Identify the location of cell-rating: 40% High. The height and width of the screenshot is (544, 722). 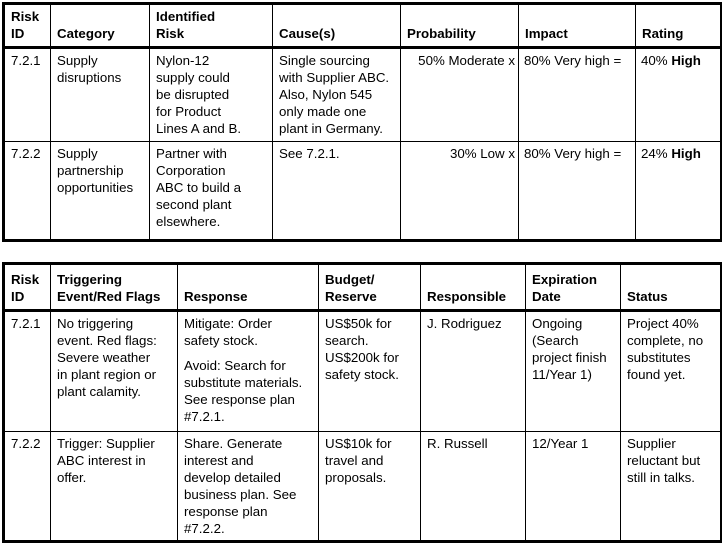
(678, 94).